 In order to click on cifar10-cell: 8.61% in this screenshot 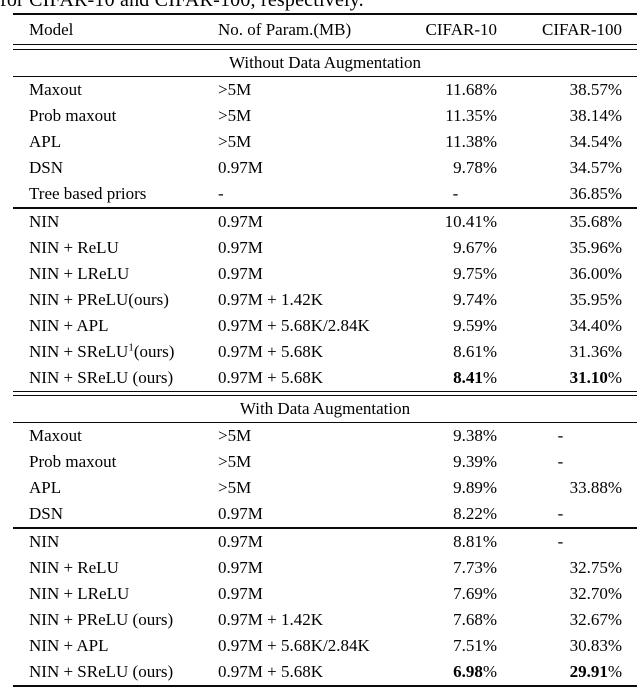, I will do `click(475, 351)`.